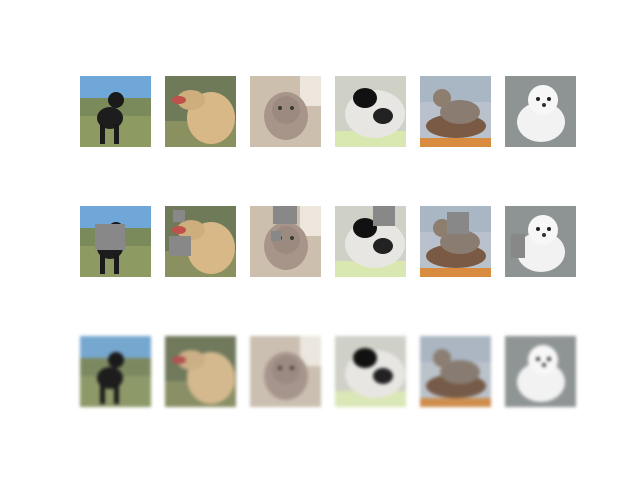 The height and width of the screenshot is (480, 640). I want to click on original-image-golden-retriever-dog, so click(200, 111).